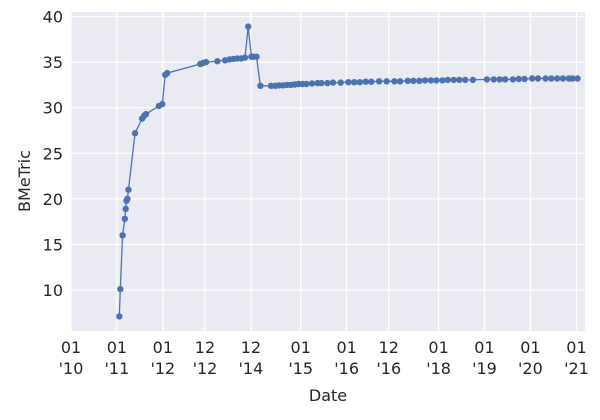 This screenshot has height=420, width=600. I want to click on x-tick-label: 01'16, so click(346, 358).